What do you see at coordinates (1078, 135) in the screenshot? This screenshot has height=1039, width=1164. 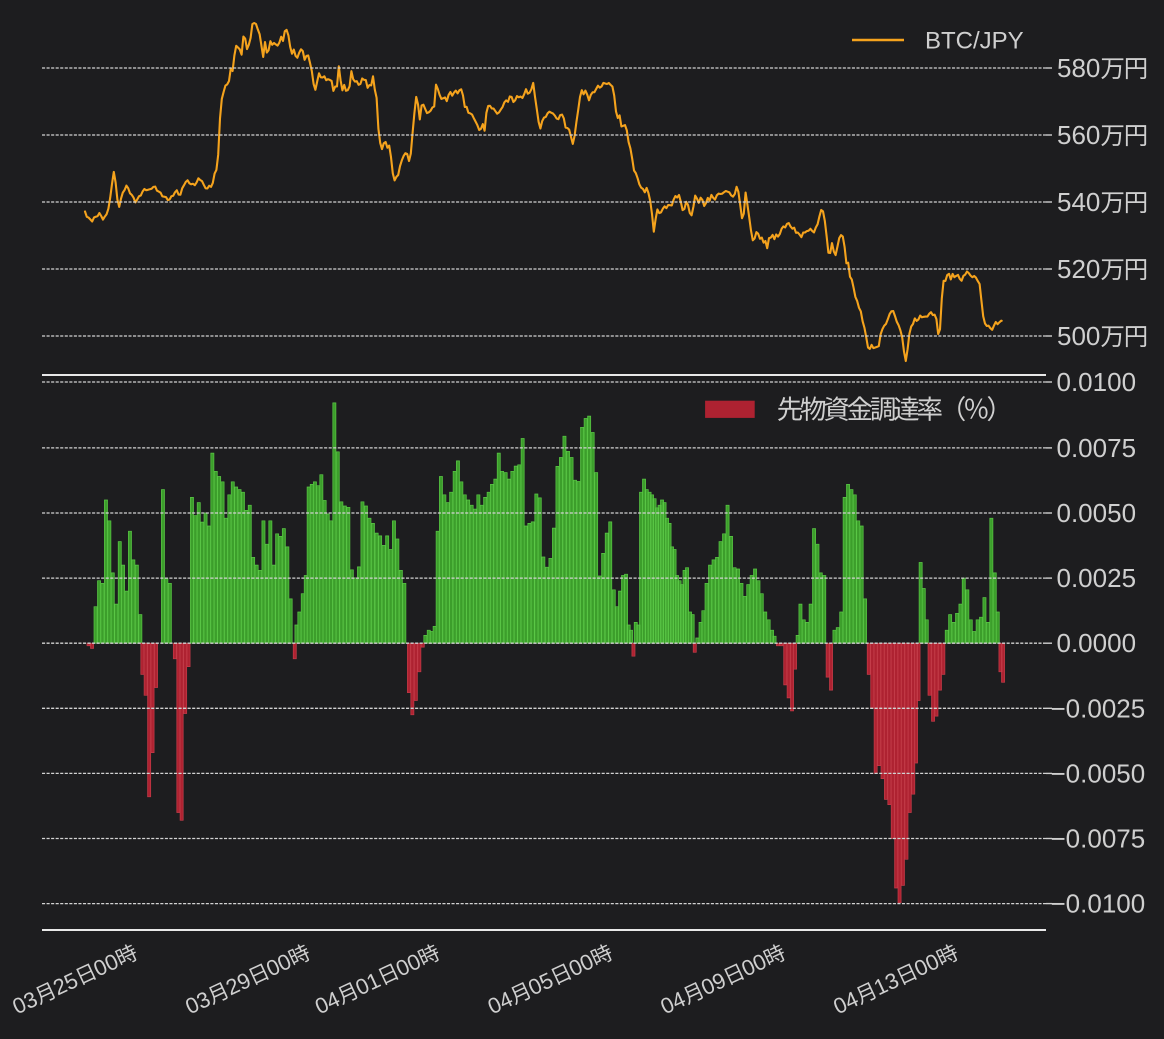 I see `svg-text: 560` at bounding box center [1078, 135].